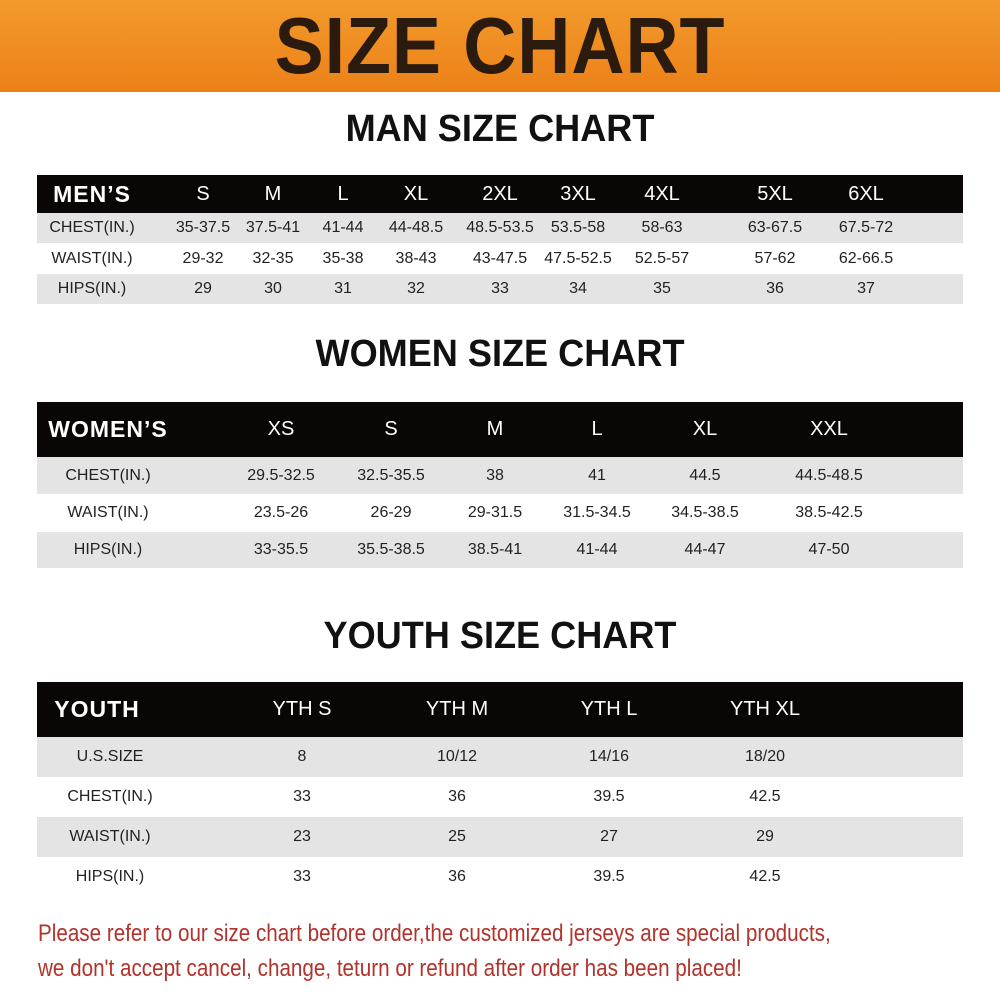 The width and height of the screenshot is (1000, 1000). What do you see at coordinates (500, 636) in the screenshot?
I see `youth-section-title: YOUTH SIZE CHART` at bounding box center [500, 636].